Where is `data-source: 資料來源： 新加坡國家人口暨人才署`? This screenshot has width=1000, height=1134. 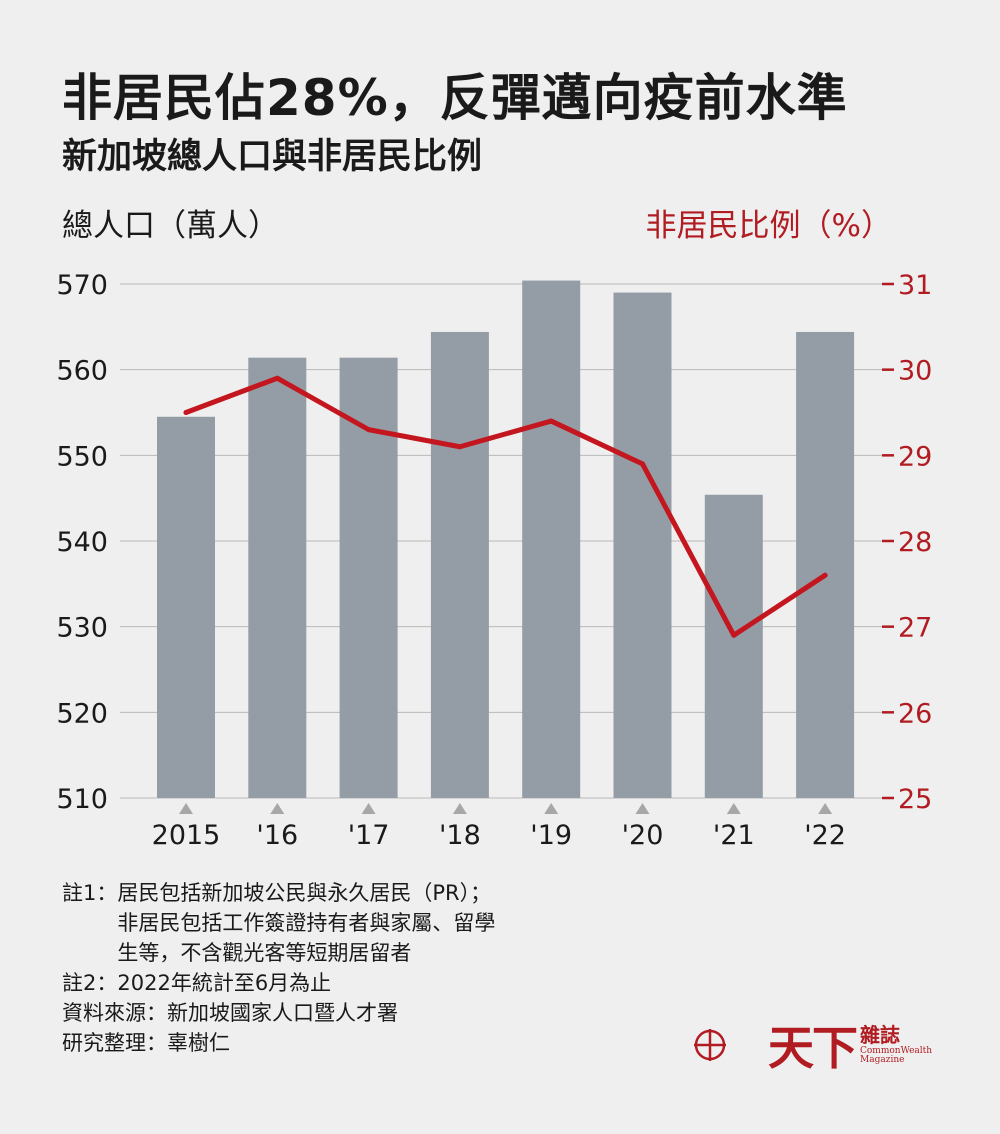 data-source: 資料來源： 新加坡國家人口暨人才署 is located at coordinates (278, 1013).